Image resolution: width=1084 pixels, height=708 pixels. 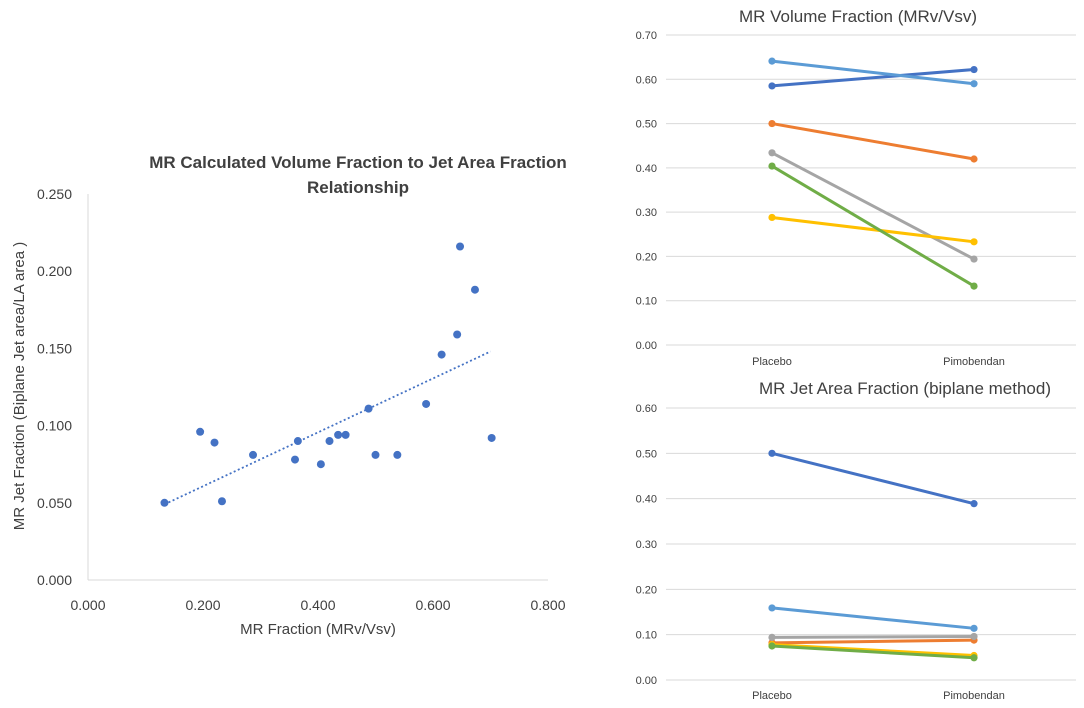 What do you see at coordinates (327, 428) in the screenshot?
I see `scatter-trendline` at bounding box center [327, 428].